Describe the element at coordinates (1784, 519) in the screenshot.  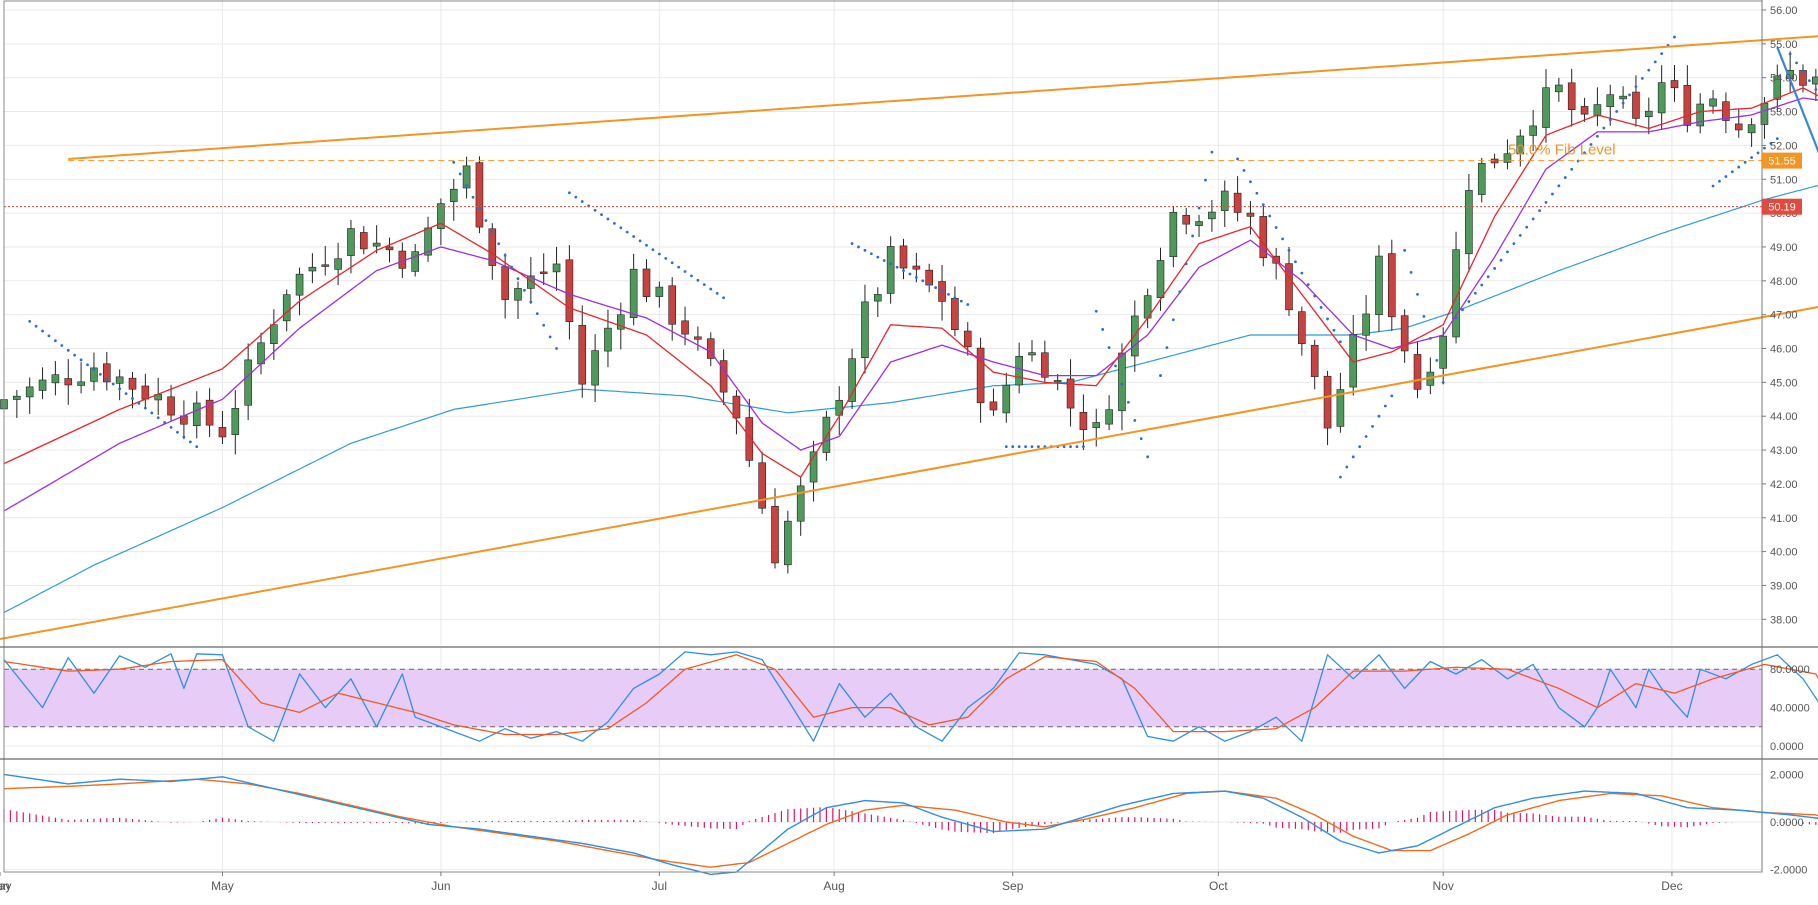
I see `price-tick-label: 41.00` at that location.